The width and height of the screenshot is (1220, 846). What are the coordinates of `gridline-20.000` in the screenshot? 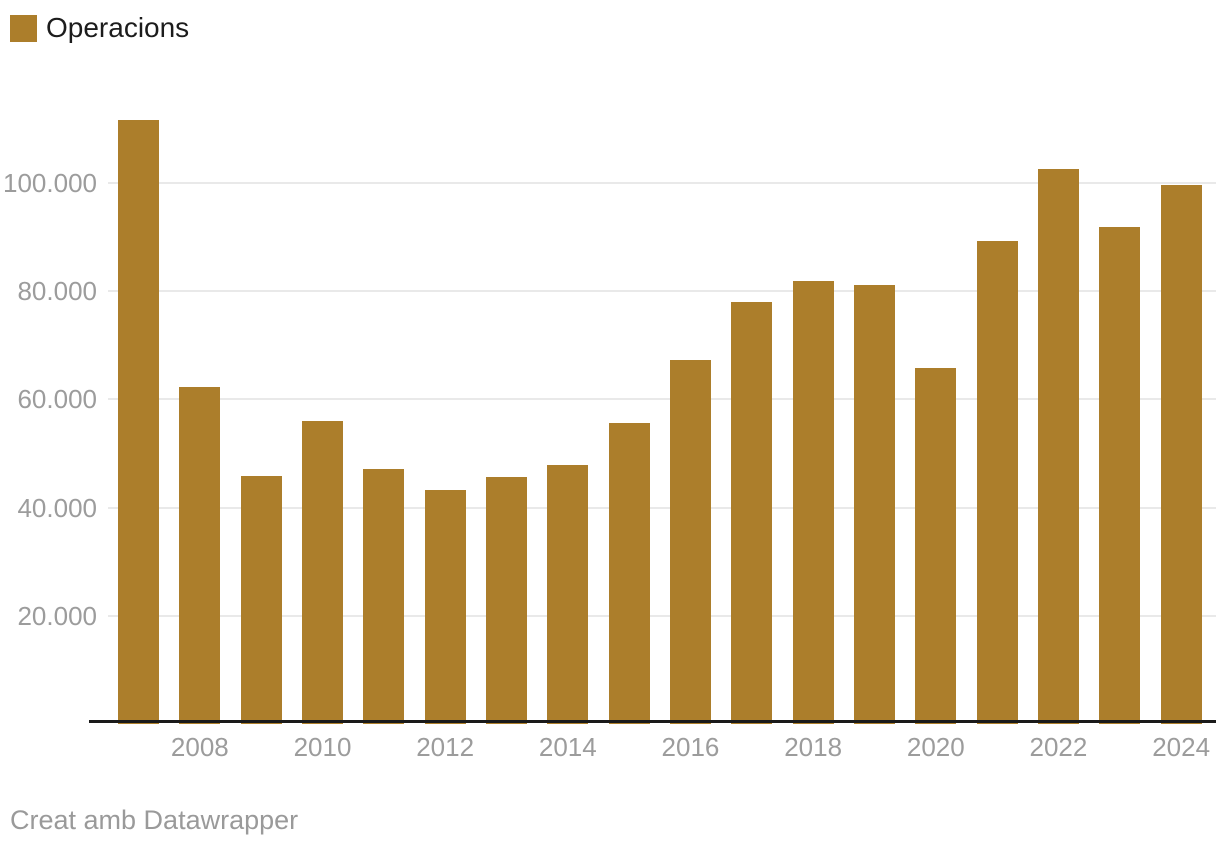 It's located at (662, 615).